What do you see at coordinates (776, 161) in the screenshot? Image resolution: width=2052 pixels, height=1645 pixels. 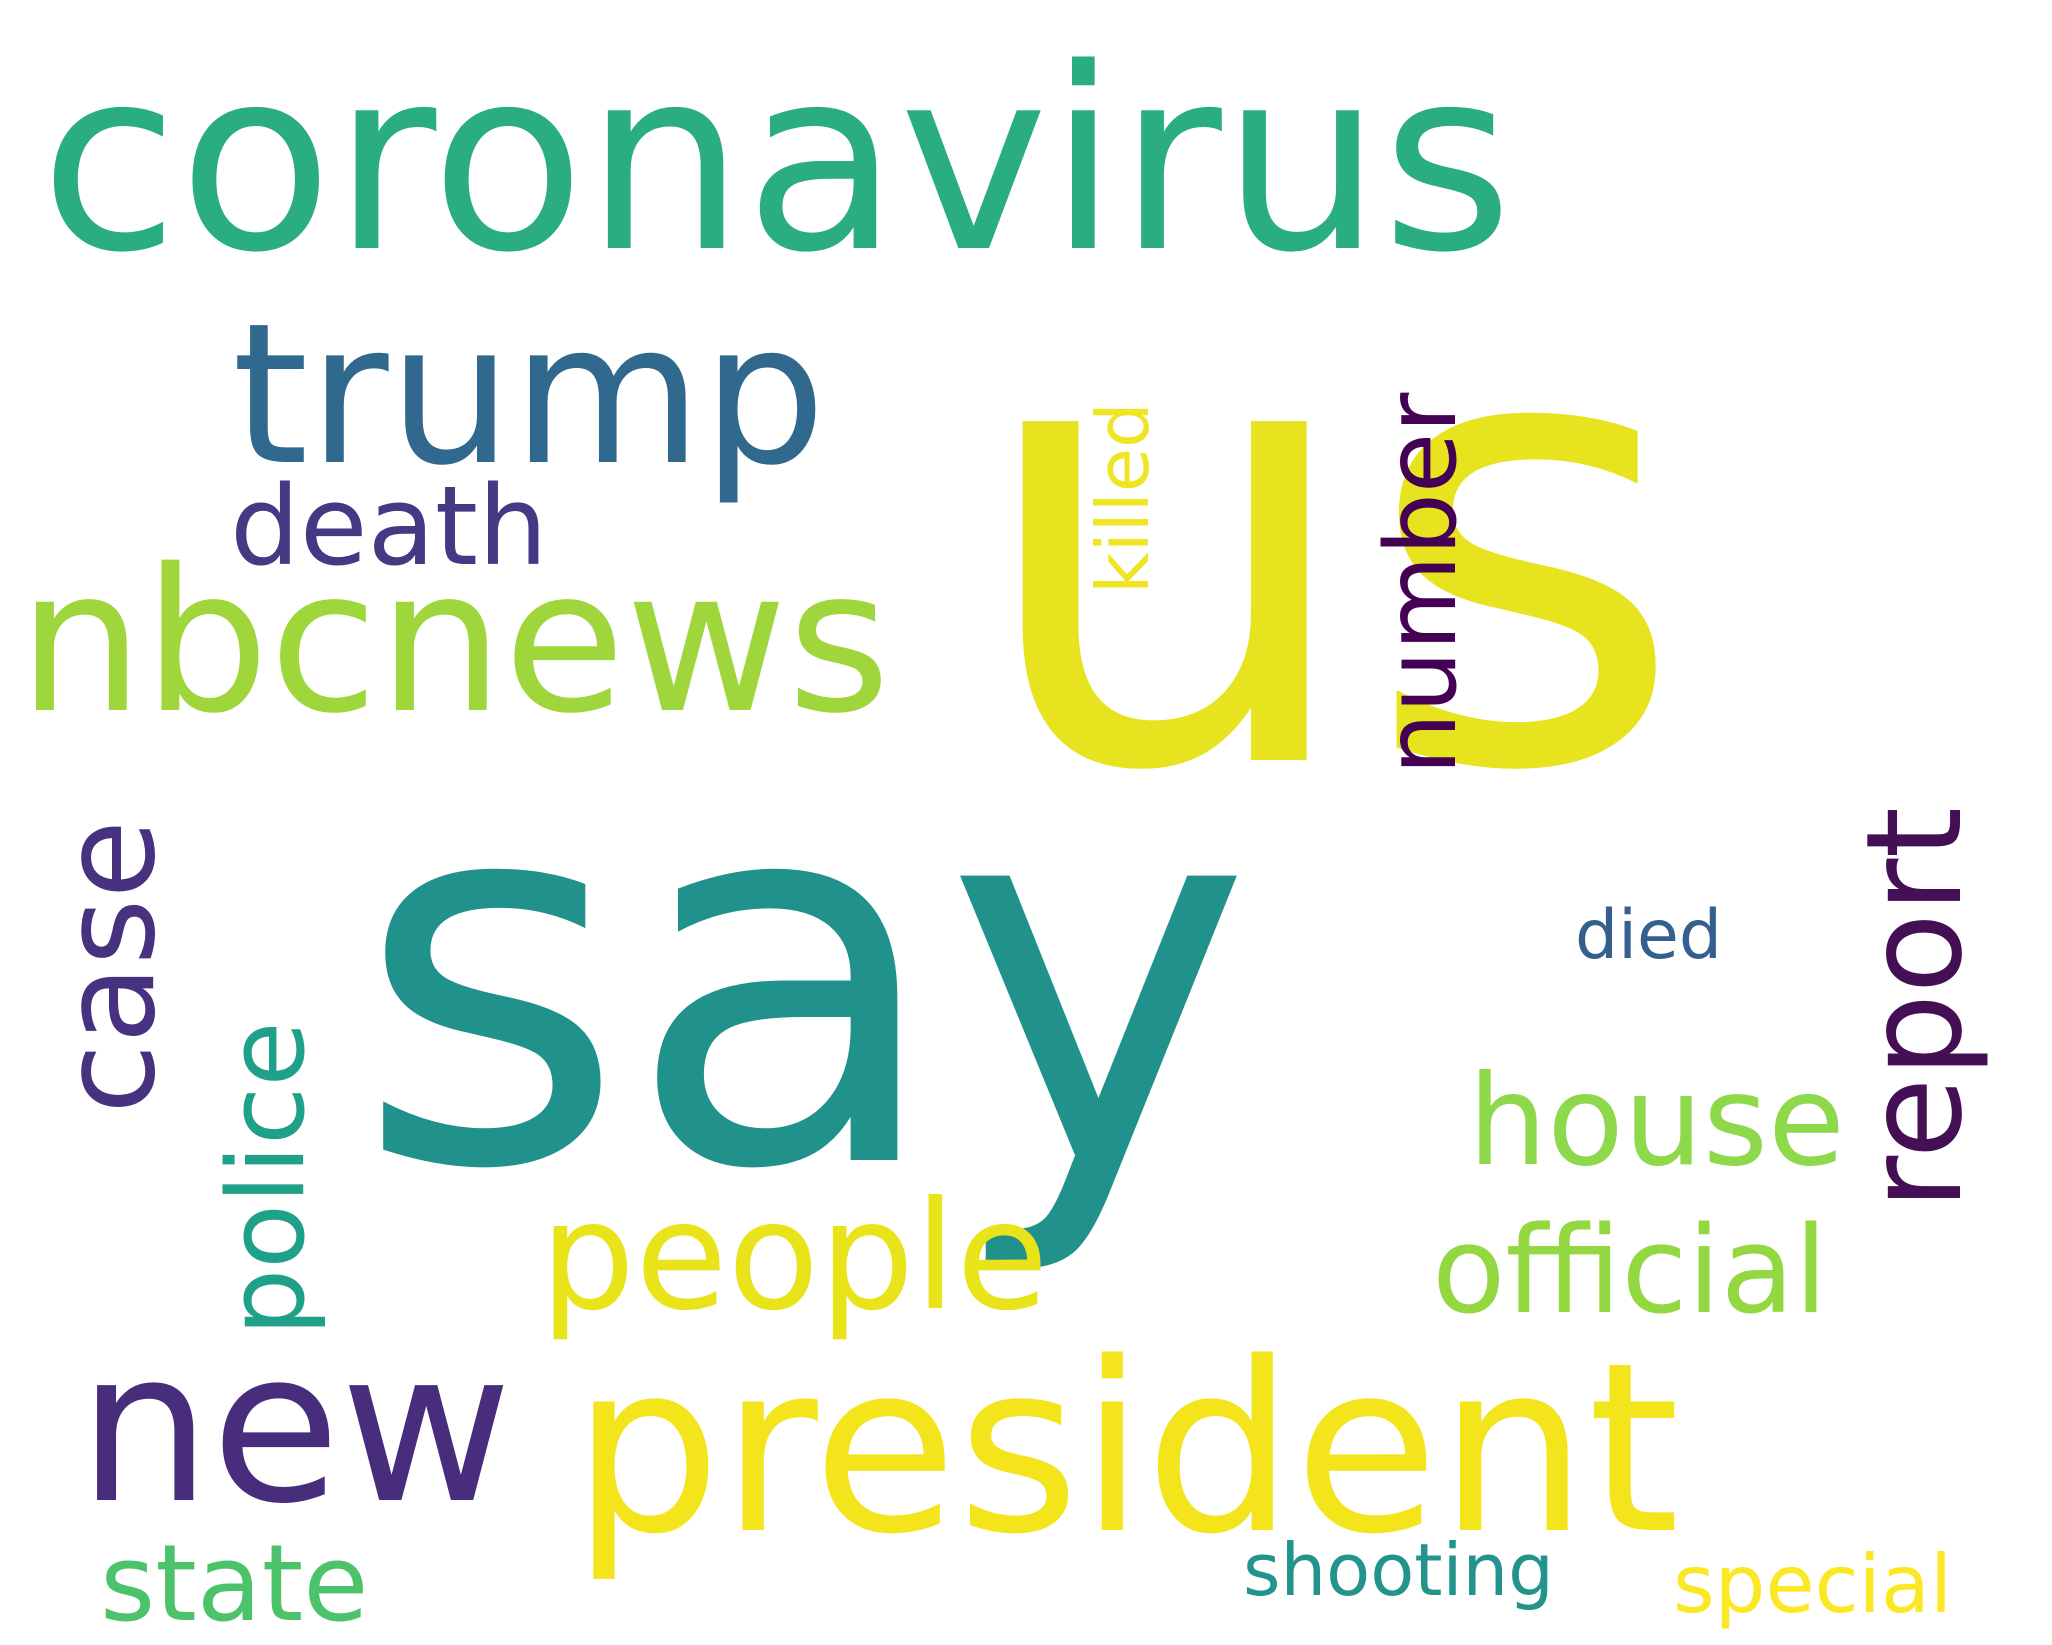 I see `word-coronavirus: coronavirus` at bounding box center [776, 161].